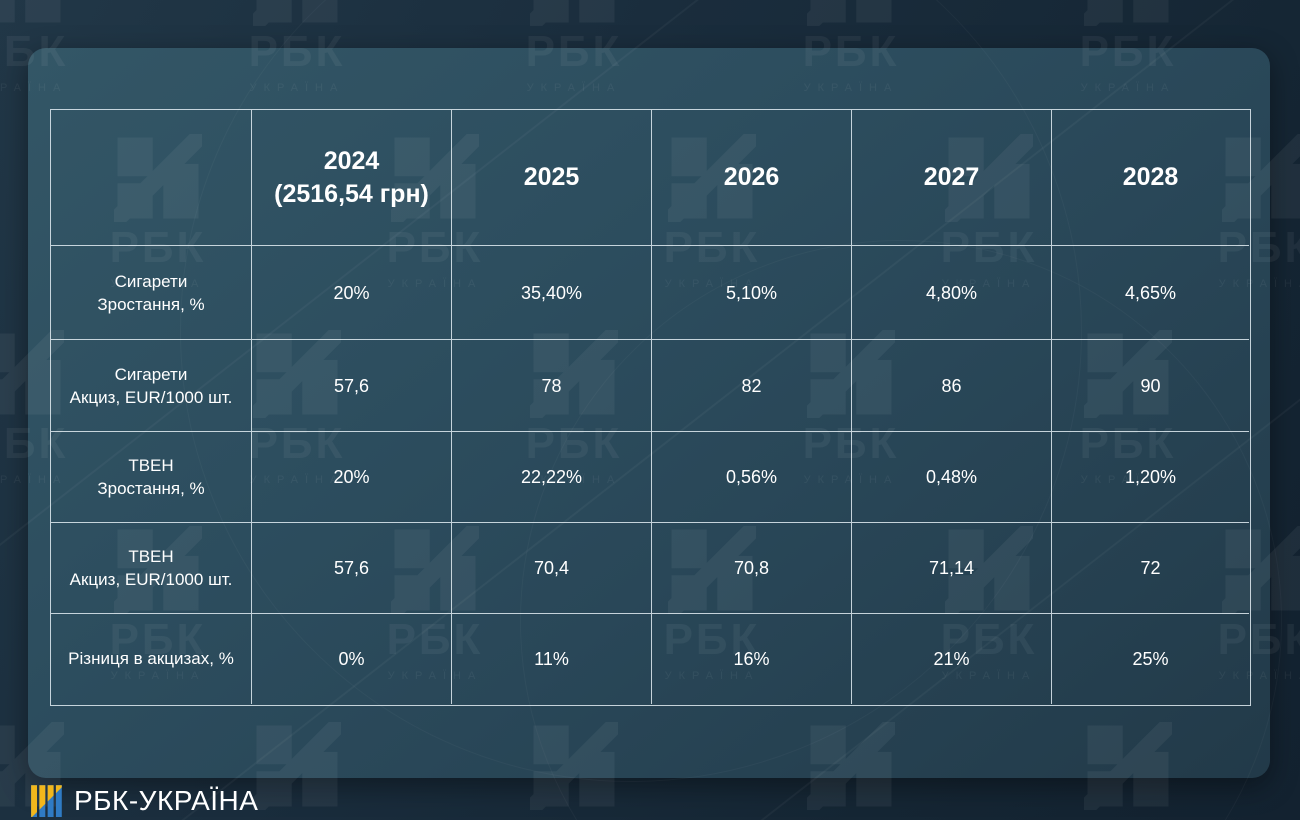  I want to click on table-cell: 71,14, so click(952, 568).